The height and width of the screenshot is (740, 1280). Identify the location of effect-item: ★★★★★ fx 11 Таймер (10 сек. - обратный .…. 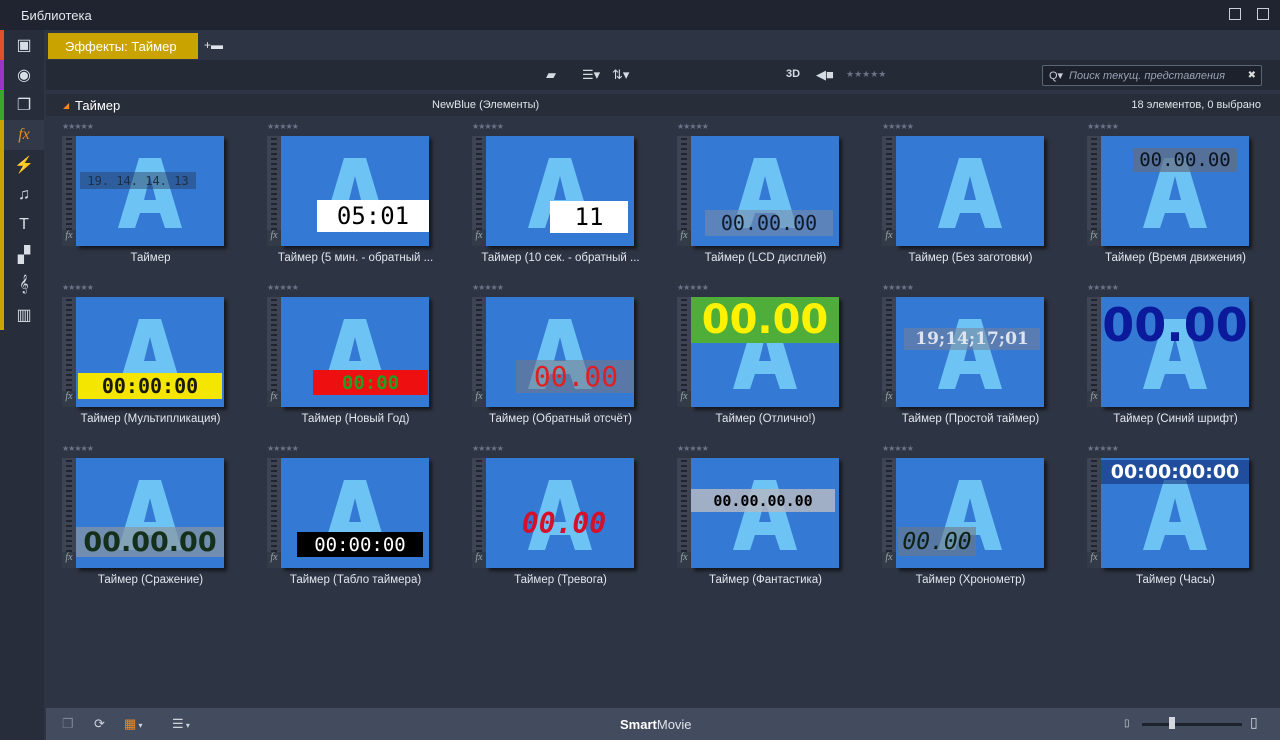
(560, 202).